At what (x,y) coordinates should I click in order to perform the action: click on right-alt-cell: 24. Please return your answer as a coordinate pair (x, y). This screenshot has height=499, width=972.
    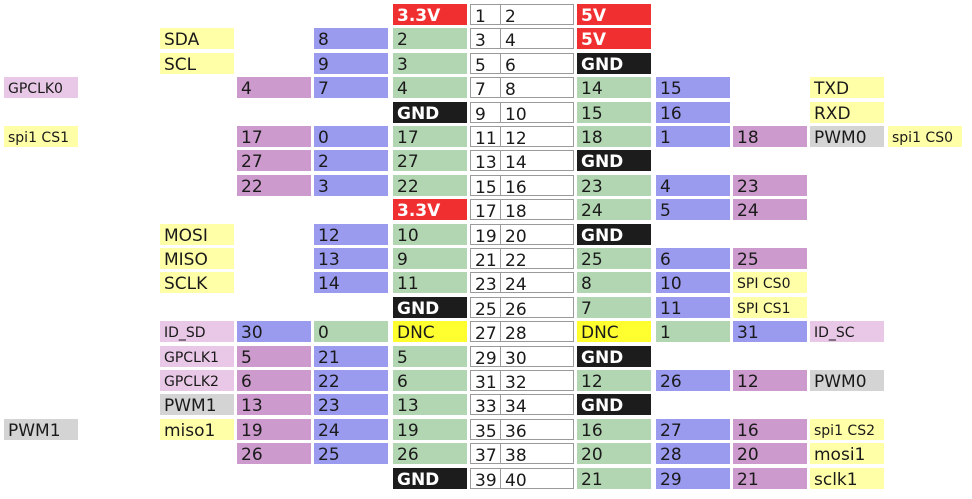
    Looking at the image, I should click on (770, 209).